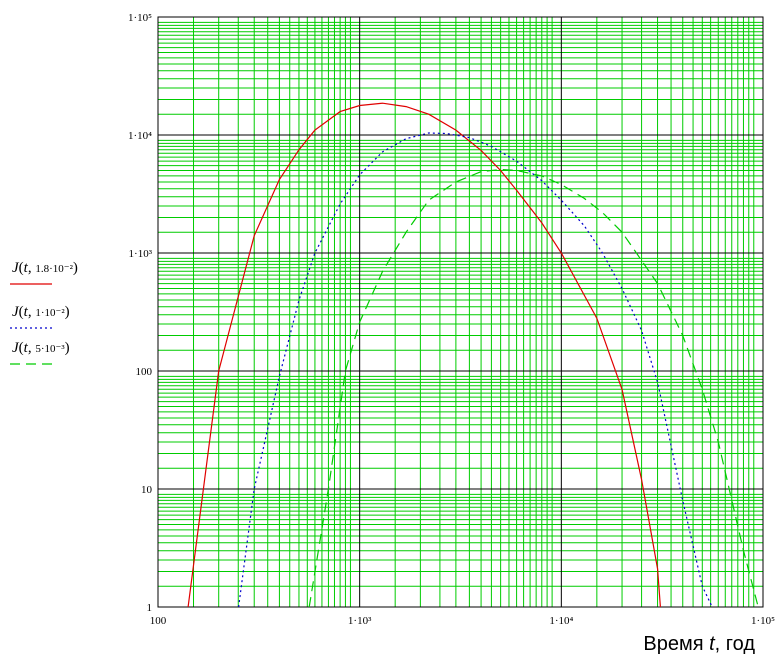 Image resolution: width=780 pixels, height=667 pixels. What do you see at coordinates (158, 621) in the screenshot?
I see `x-tick-label: 100` at bounding box center [158, 621].